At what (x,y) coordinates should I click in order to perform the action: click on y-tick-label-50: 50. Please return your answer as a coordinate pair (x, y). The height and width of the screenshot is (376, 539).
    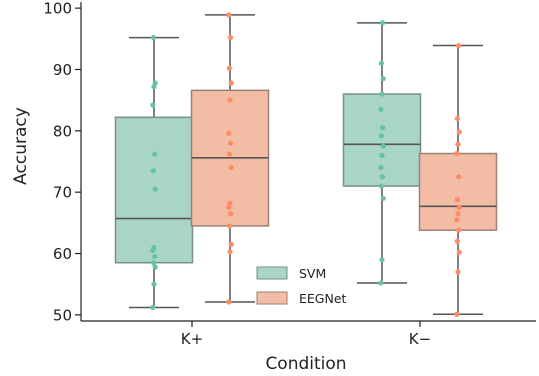
    Looking at the image, I should click on (62, 315).